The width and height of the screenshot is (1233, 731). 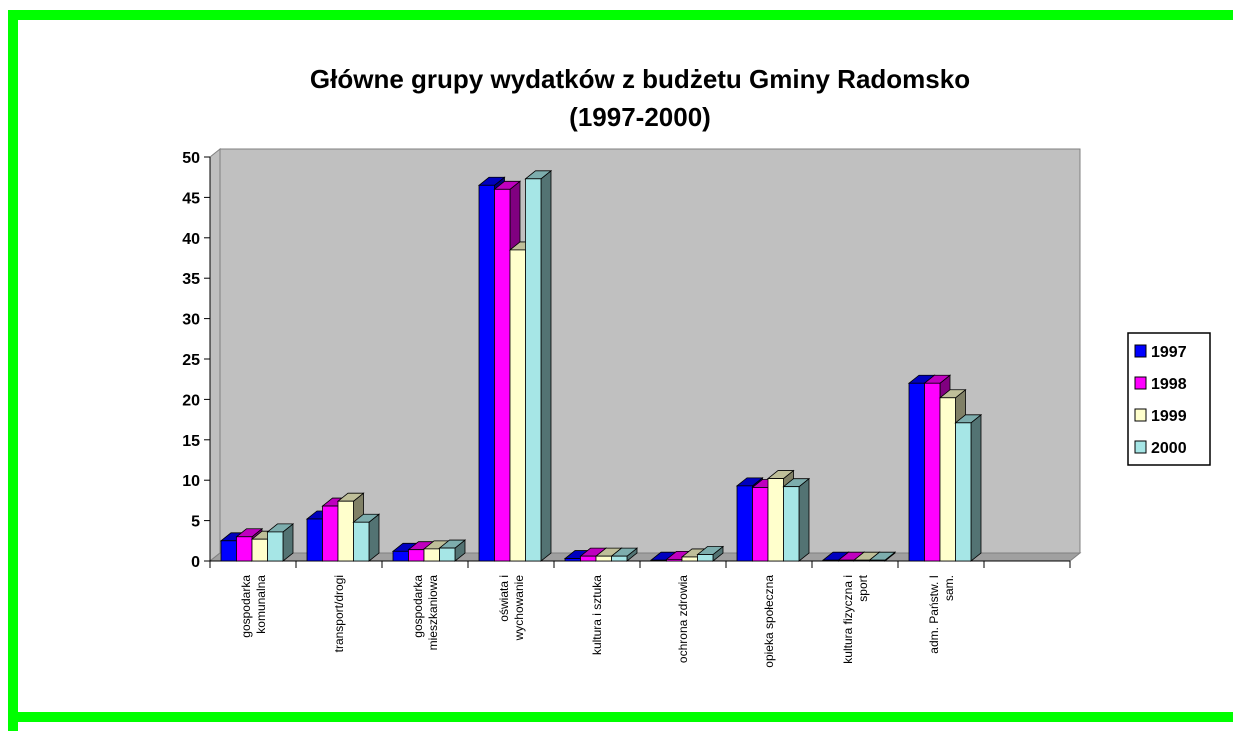 I want to click on y-tick-label: 30, so click(x=191, y=320).